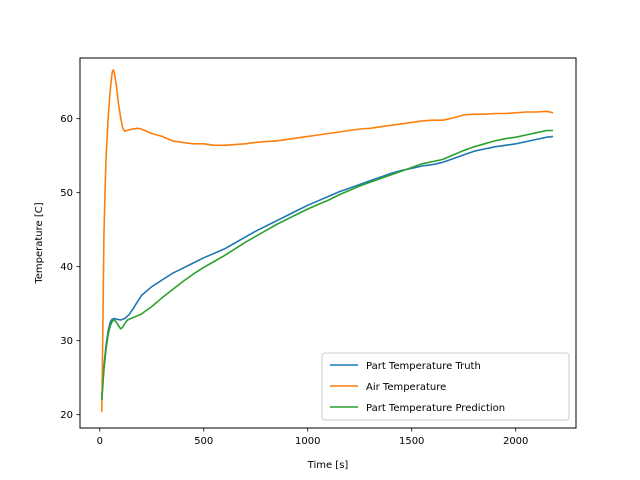  What do you see at coordinates (66, 193) in the screenshot?
I see `y-tick-label: 50` at bounding box center [66, 193].